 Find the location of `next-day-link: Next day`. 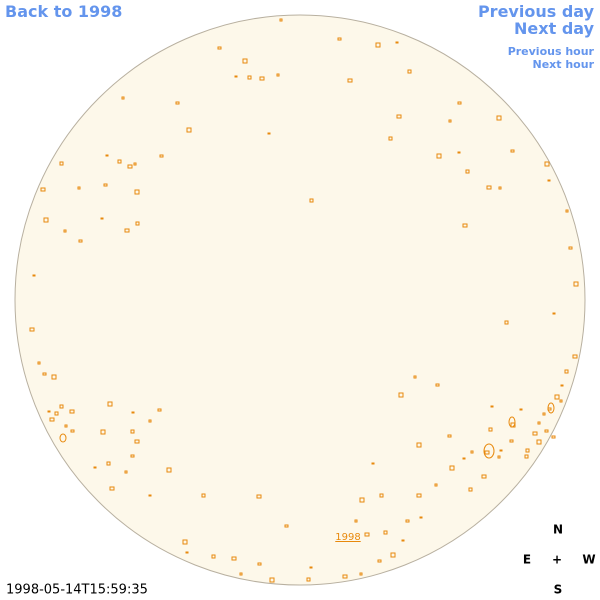

next-day-link: Next day is located at coordinates (554, 28).